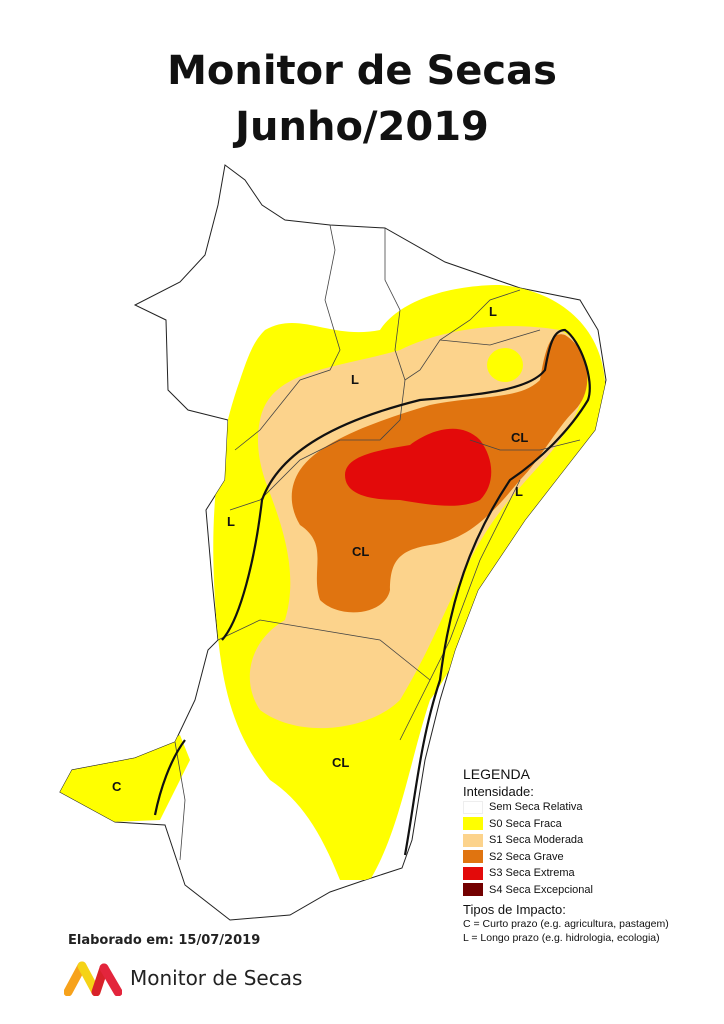  Describe the element at coordinates (164, 940) in the screenshot. I see `elaboration-date: Elaborado em: 15/07/2019` at that location.